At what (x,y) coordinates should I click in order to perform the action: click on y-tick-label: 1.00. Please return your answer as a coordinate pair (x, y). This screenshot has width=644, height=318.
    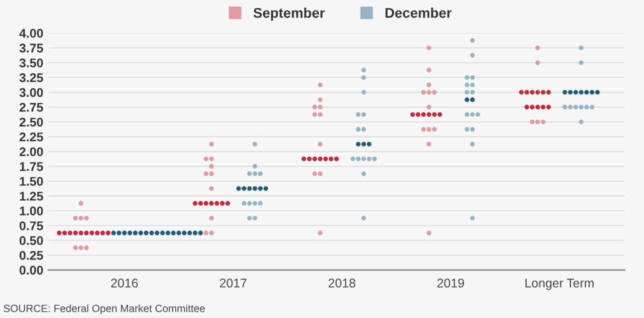
    Looking at the image, I should click on (31, 211).